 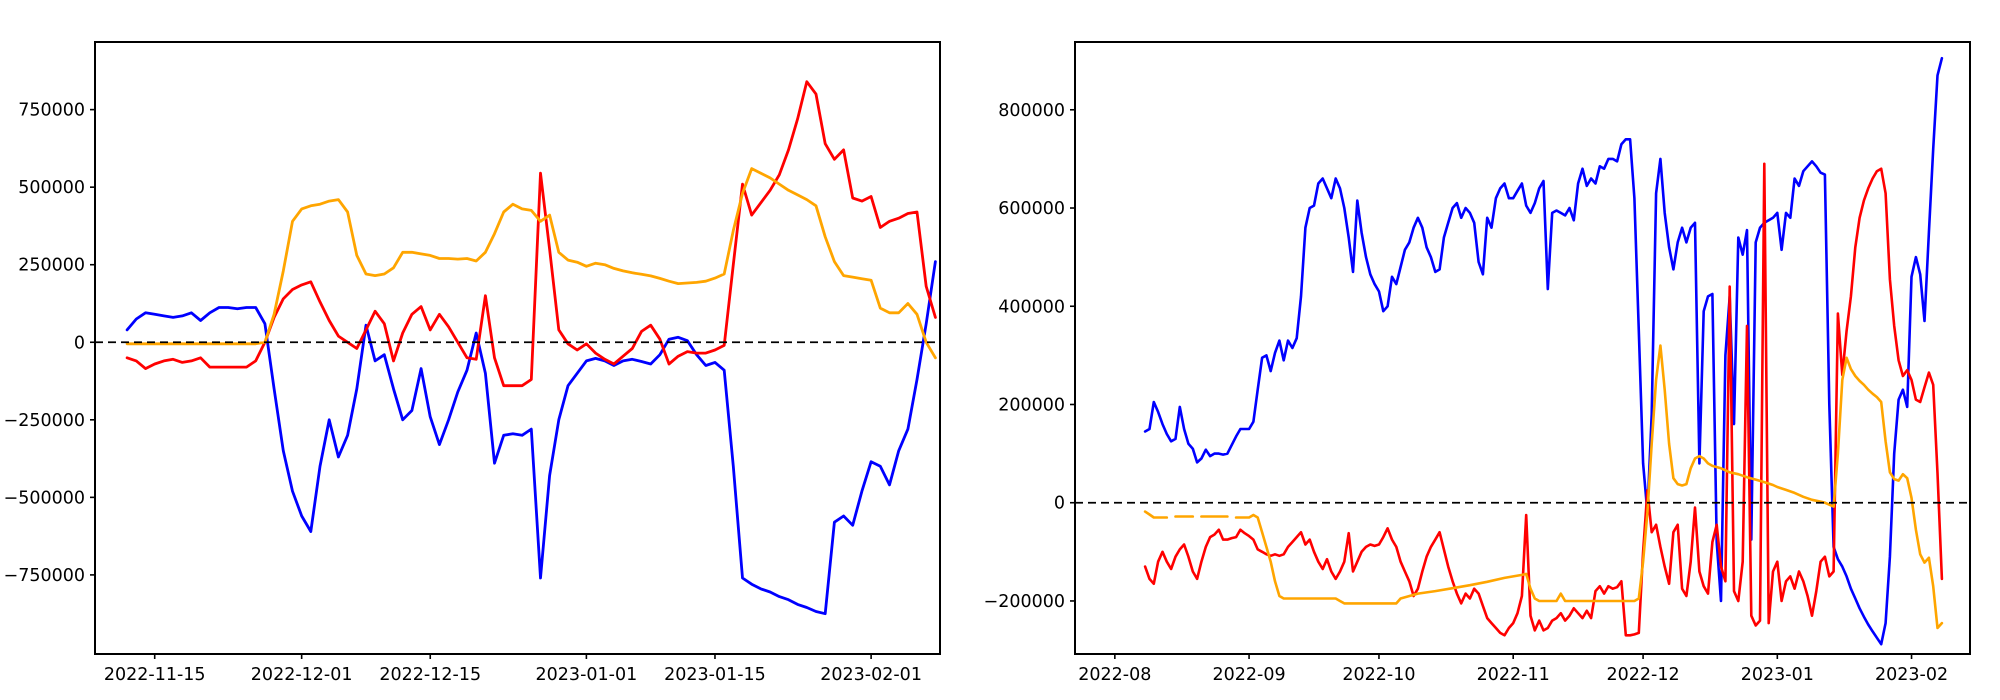 I want to click on x-tick-label: 2023-02, so click(x=1911, y=675).